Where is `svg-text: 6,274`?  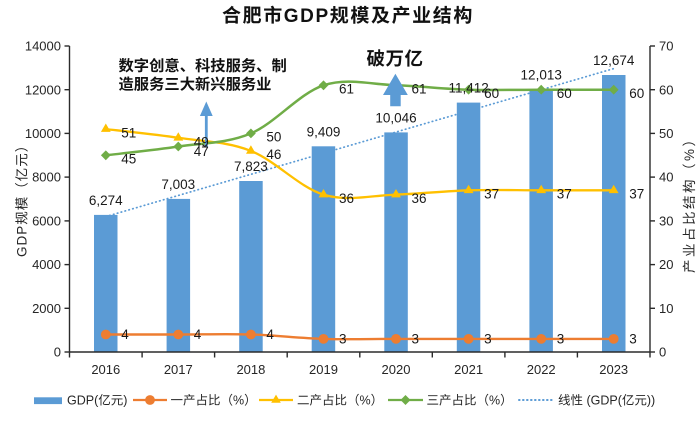
svg-text: 6,274 is located at coordinates (106, 200).